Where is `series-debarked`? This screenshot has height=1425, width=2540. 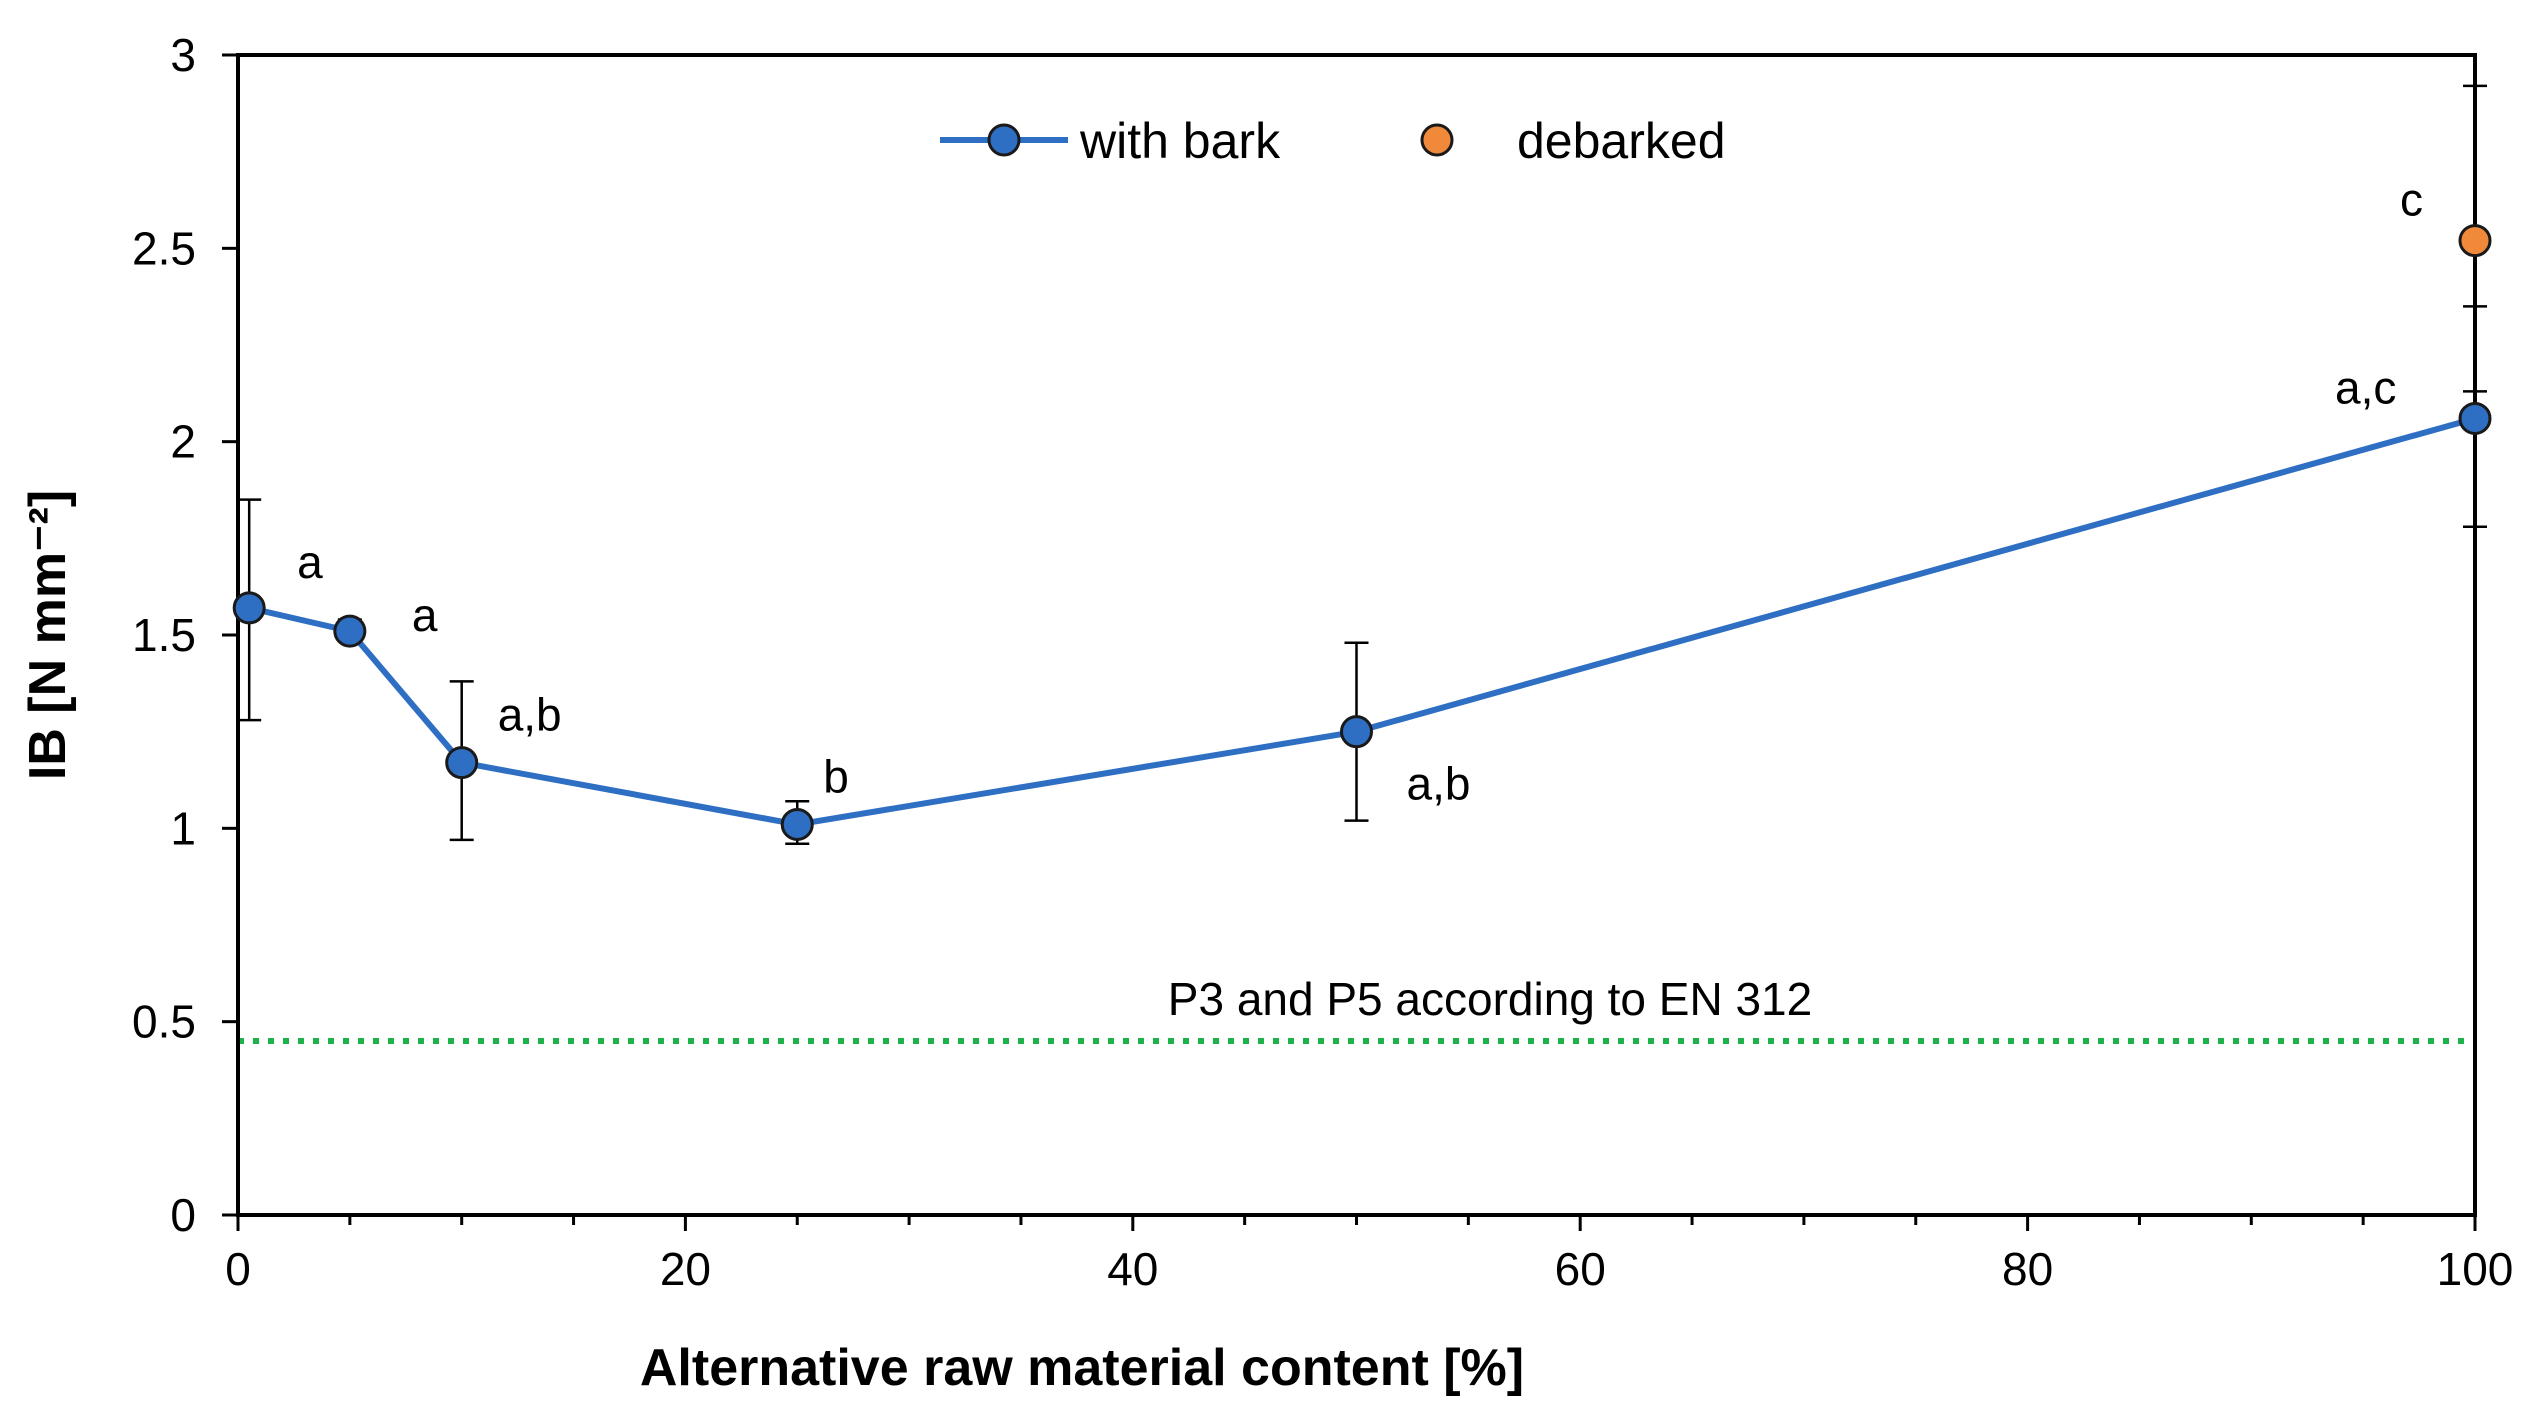 series-debarked is located at coordinates (2475, 238).